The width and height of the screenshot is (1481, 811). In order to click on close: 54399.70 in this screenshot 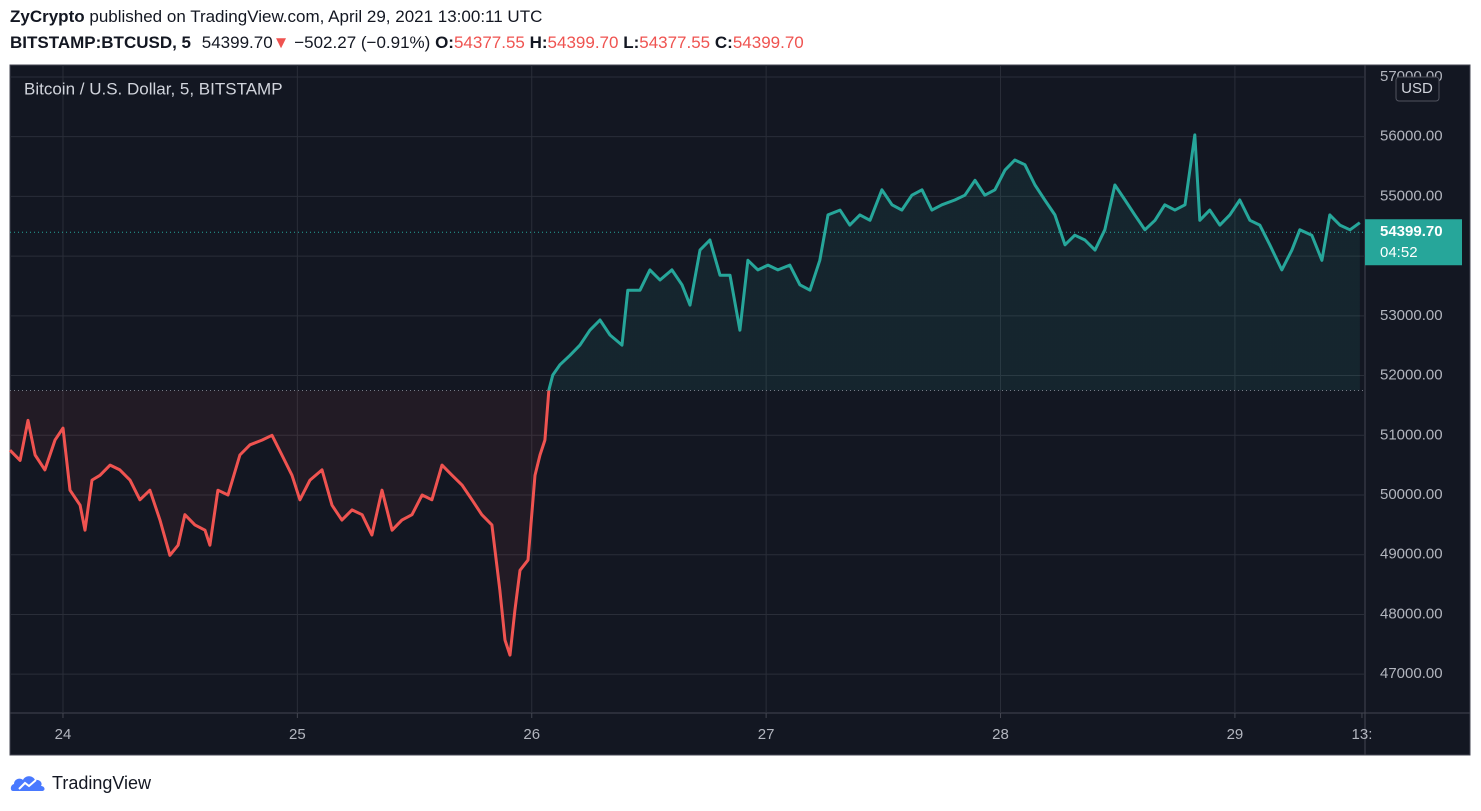, I will do `click(768, 42)`.